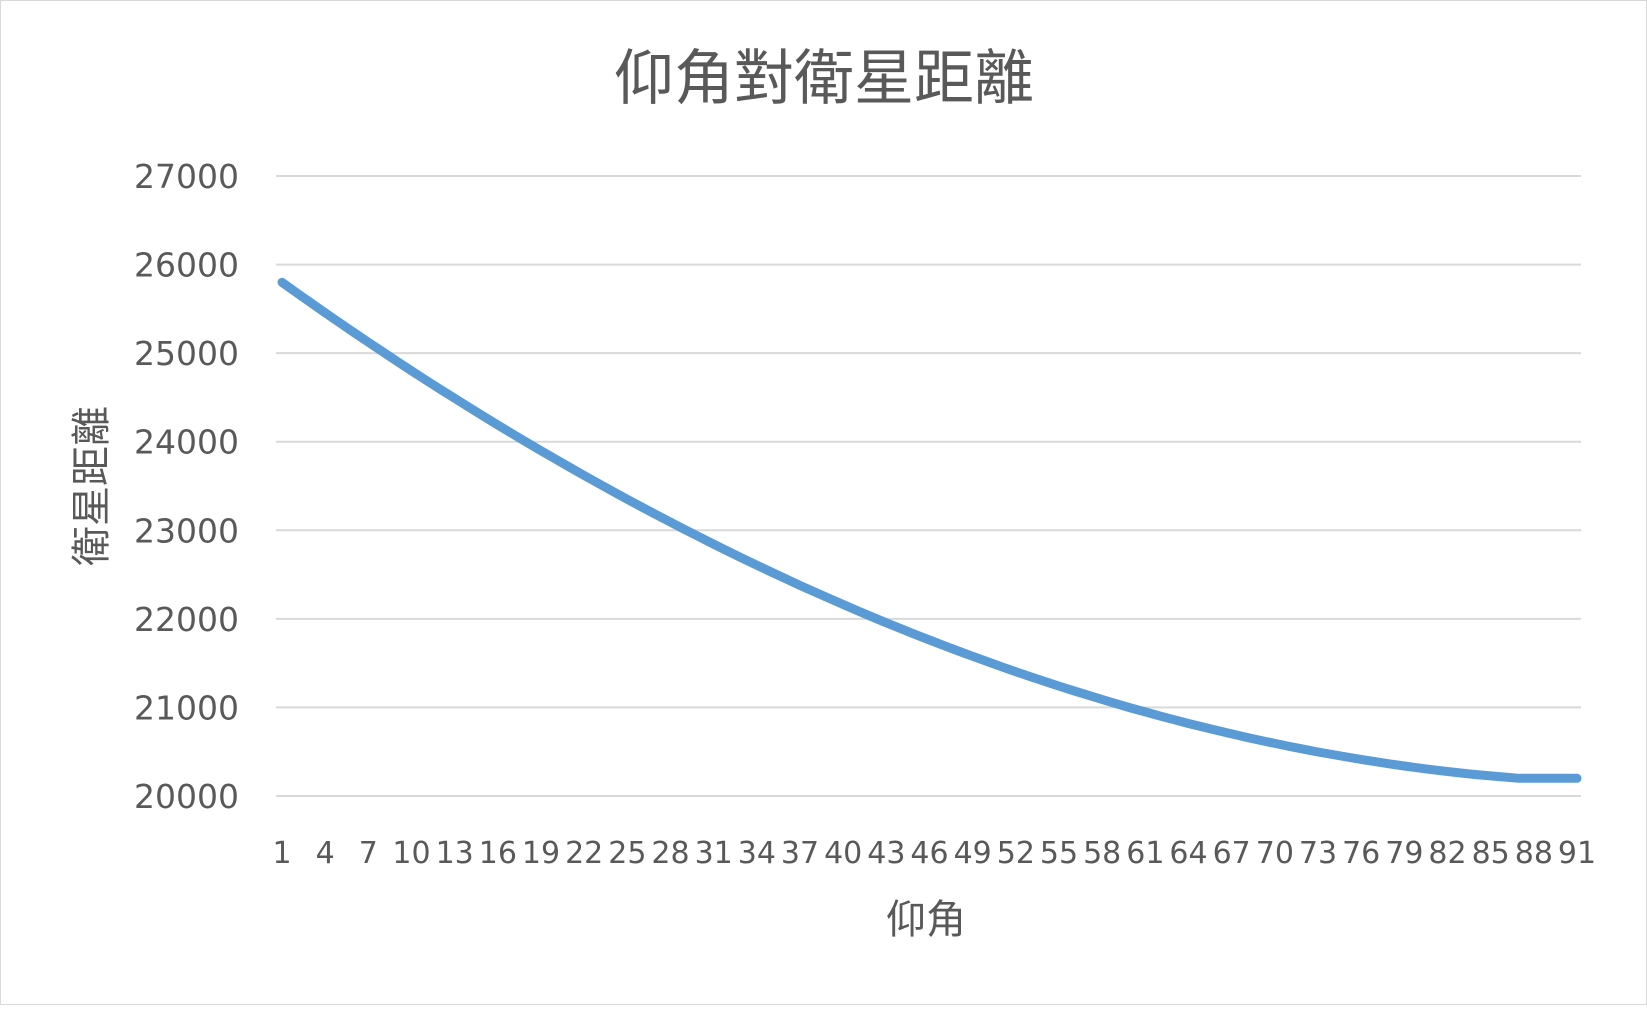  I want to click on x-tick-label: 19, so click(541, 853).